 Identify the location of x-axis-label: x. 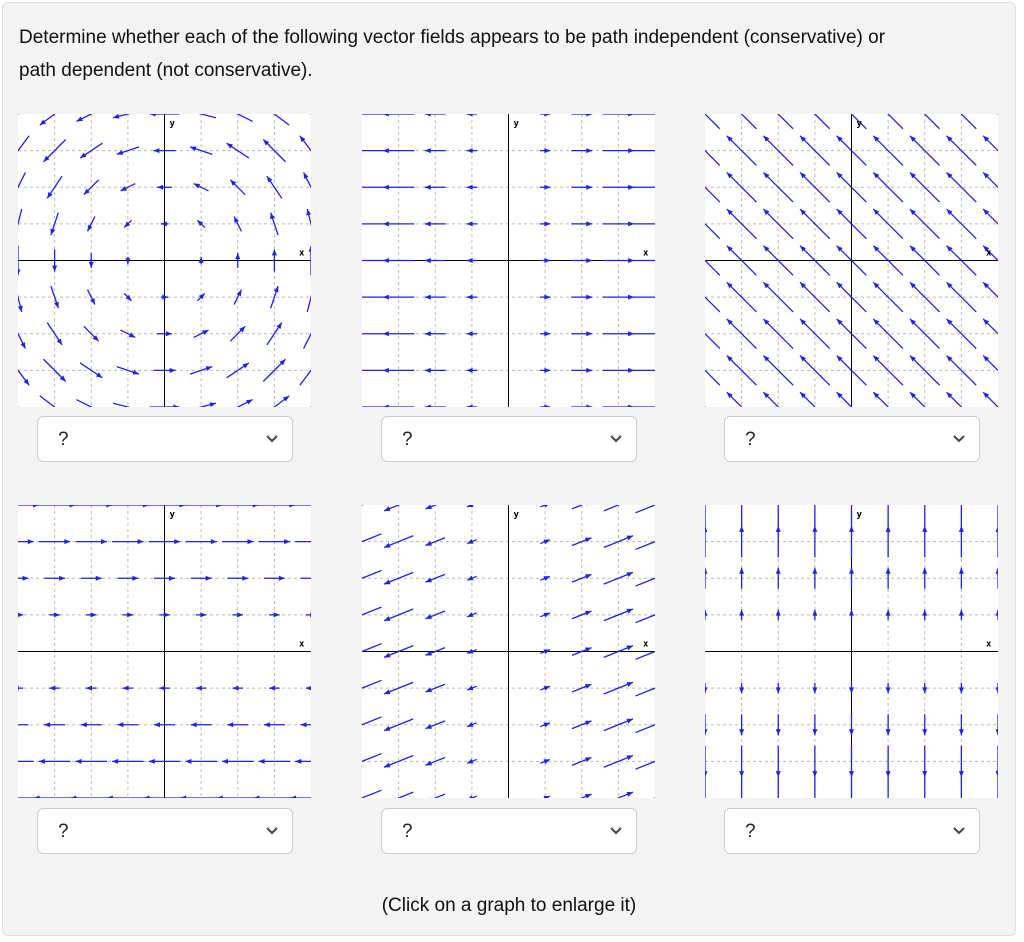
(302, 645).